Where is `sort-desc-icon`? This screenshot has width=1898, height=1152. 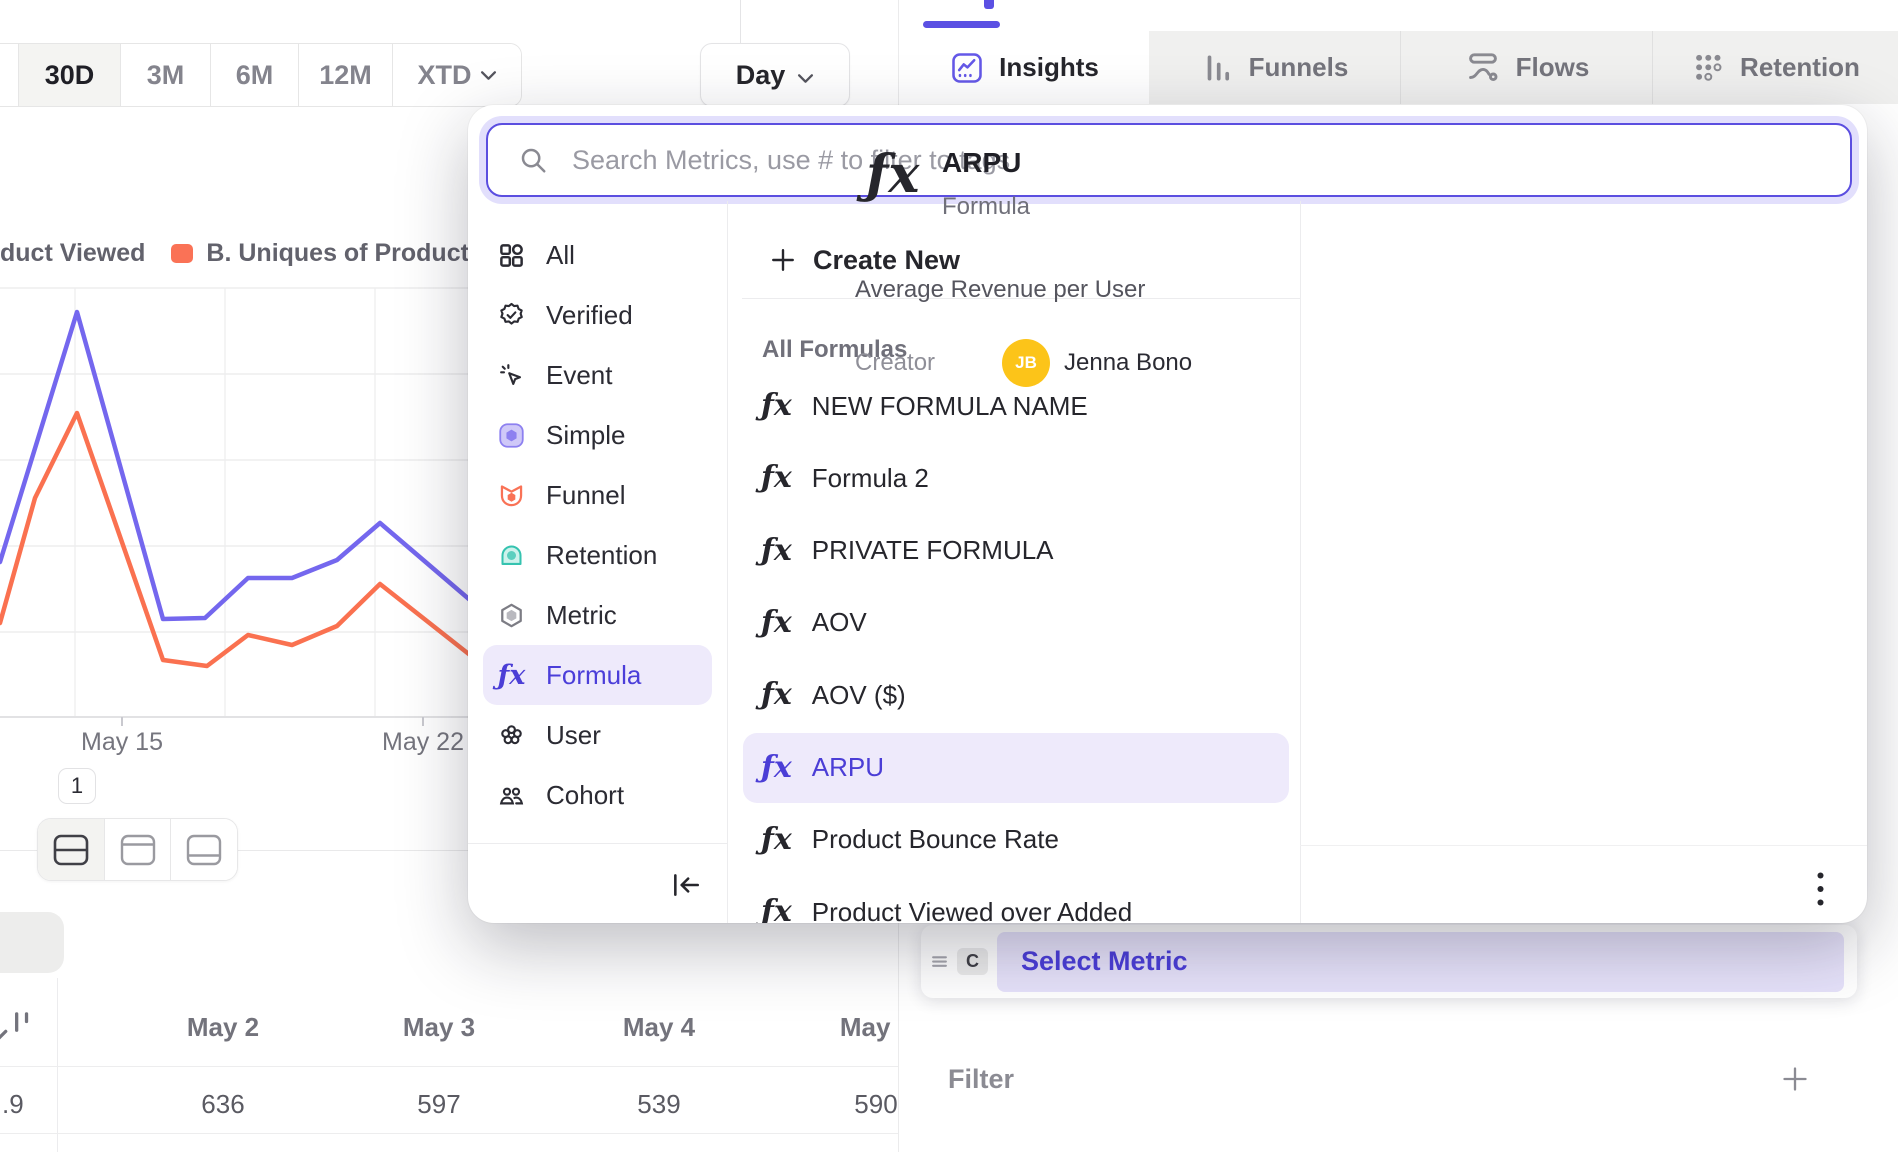 sort-desc-icon is located at coordinates (16, 1029).